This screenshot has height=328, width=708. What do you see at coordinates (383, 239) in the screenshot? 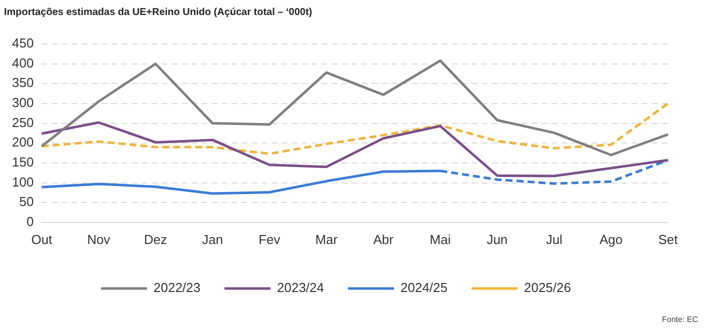
I see `x-tick-label: Abr` at bounding box center [383, 239].